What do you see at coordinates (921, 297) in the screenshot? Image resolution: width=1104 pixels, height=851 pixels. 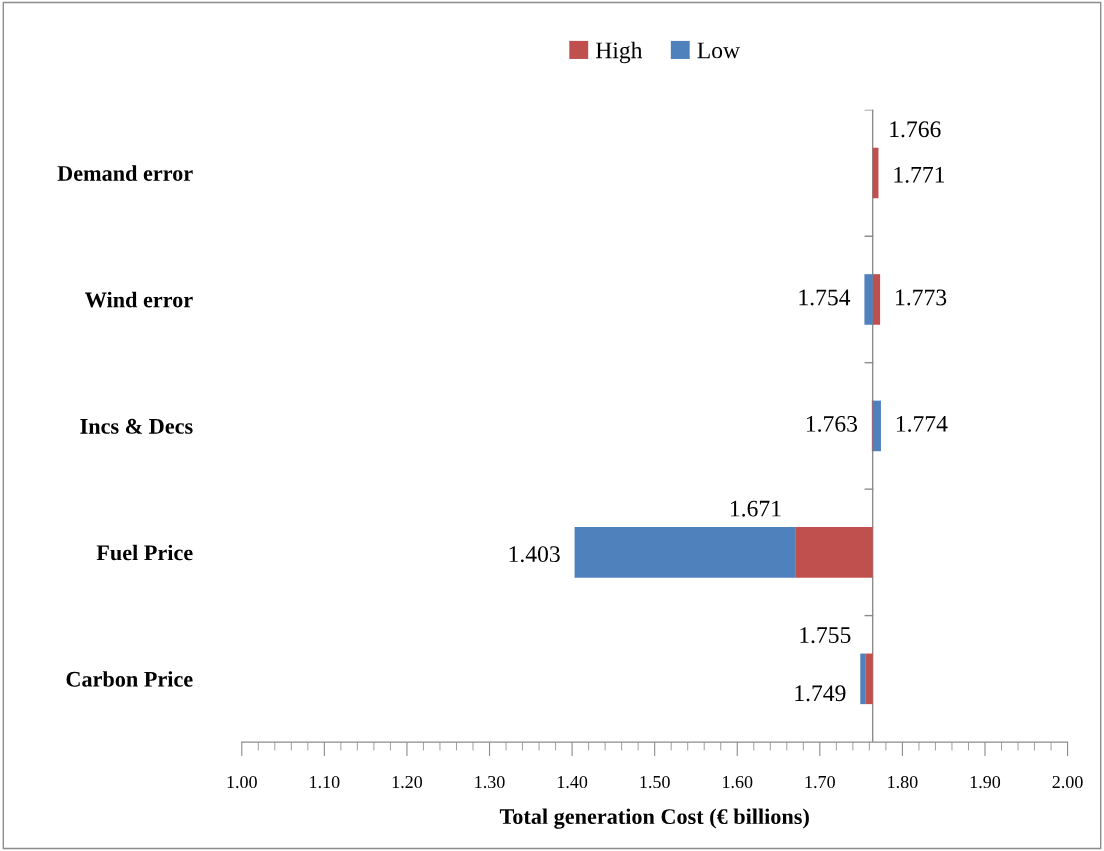 I see `annotation: 1.773` at bounding box center [921, 297].